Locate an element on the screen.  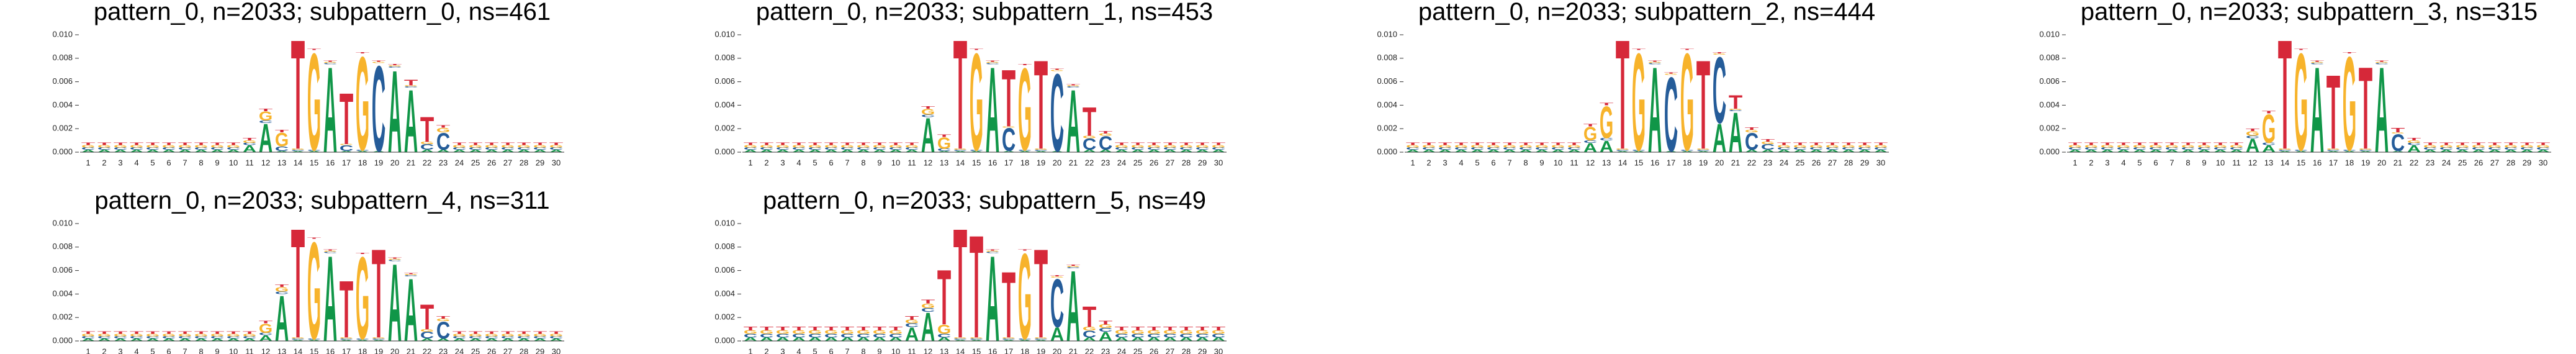
x-tick-label: 23 is located at coordinates (1105, 350).